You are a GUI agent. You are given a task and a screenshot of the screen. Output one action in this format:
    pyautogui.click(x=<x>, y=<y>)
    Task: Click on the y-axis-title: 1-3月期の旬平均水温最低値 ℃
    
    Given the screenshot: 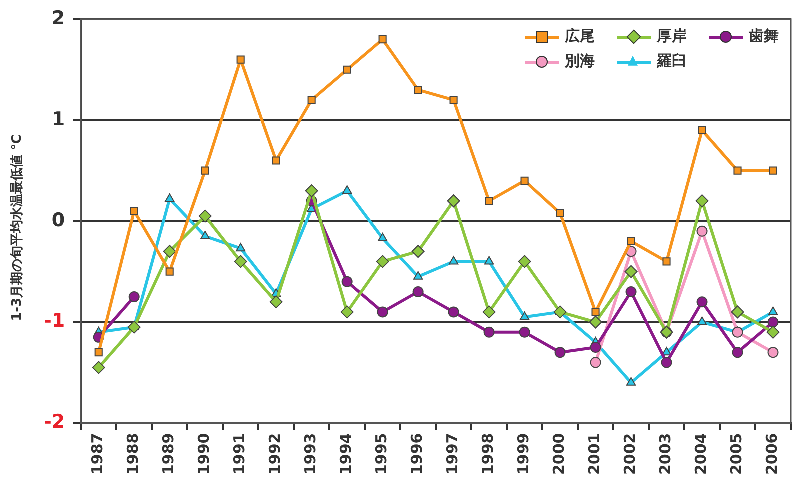 What is the action you would take?
    pyautogui.click(x=17, y=228)
    